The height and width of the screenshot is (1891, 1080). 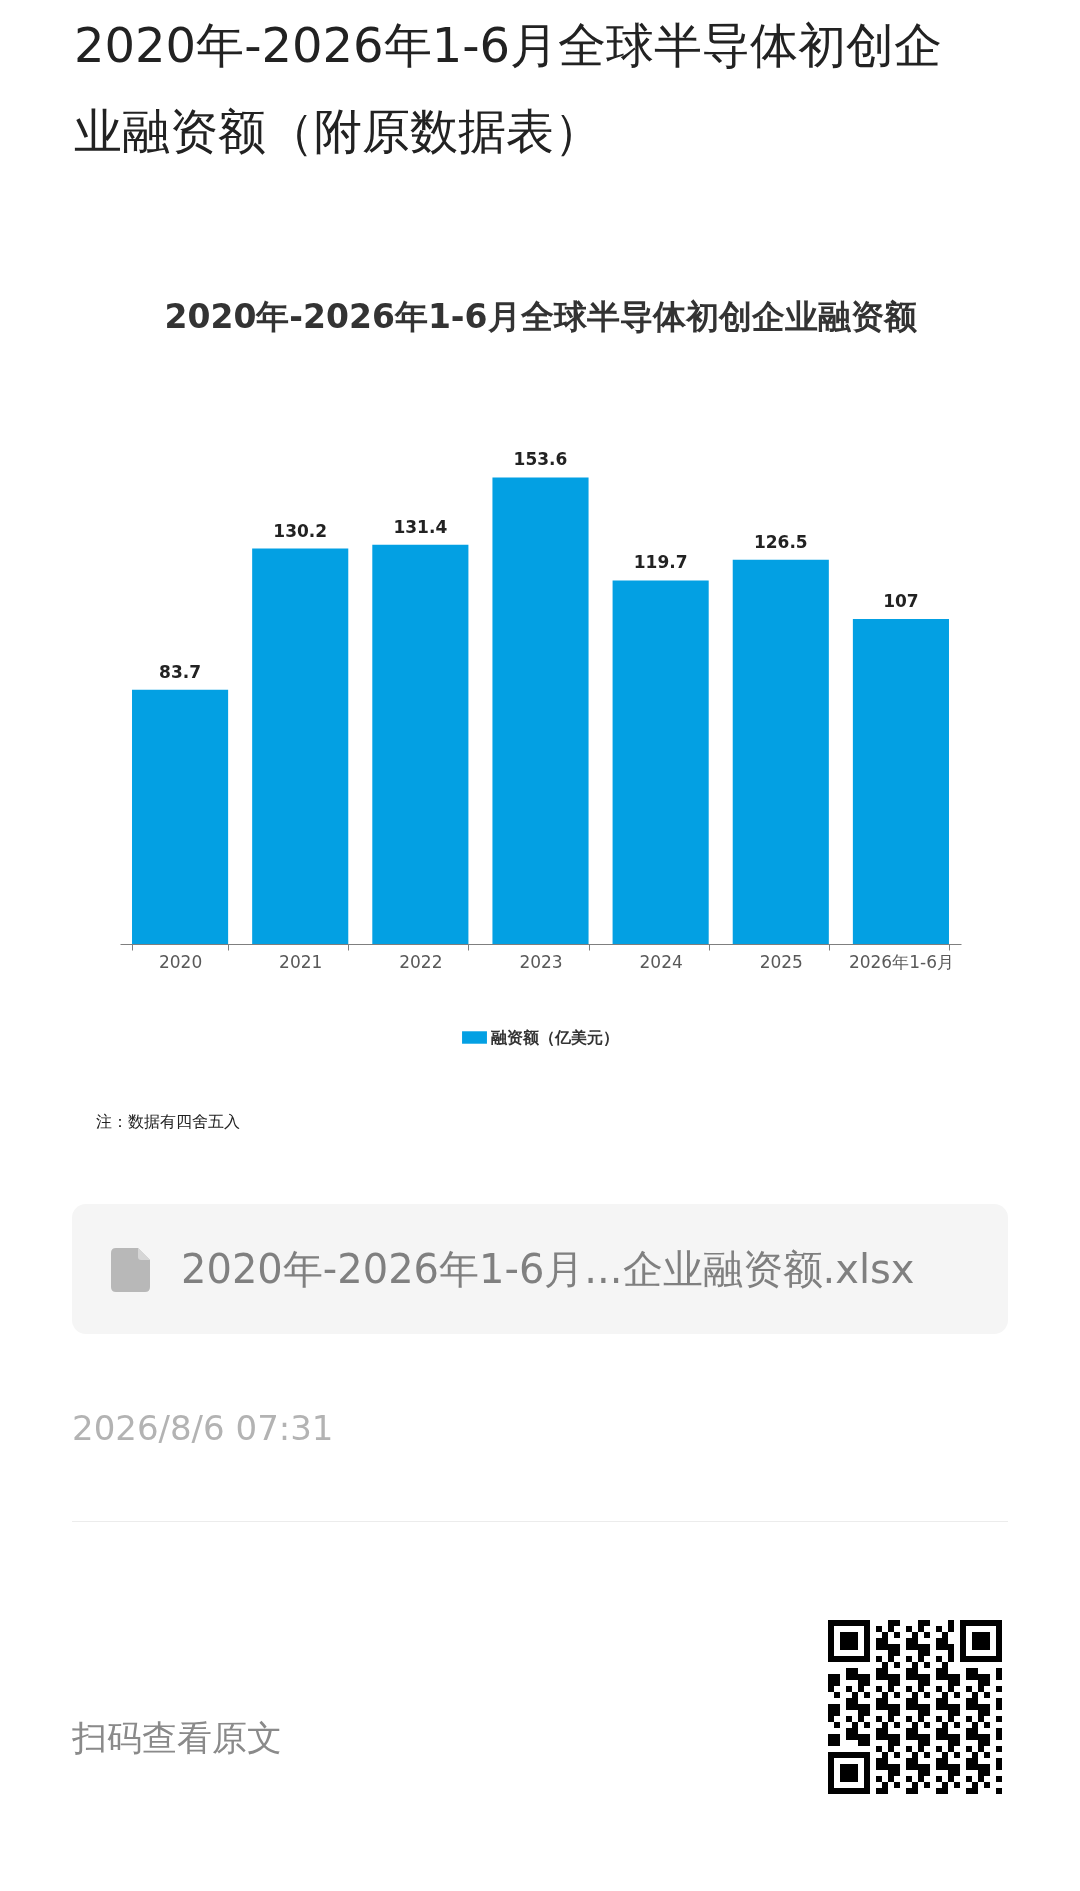 What do you see at coordinates (180, 671) in the screenshot?
I see `data-label: 83.7` at bounding box center [180, 671].